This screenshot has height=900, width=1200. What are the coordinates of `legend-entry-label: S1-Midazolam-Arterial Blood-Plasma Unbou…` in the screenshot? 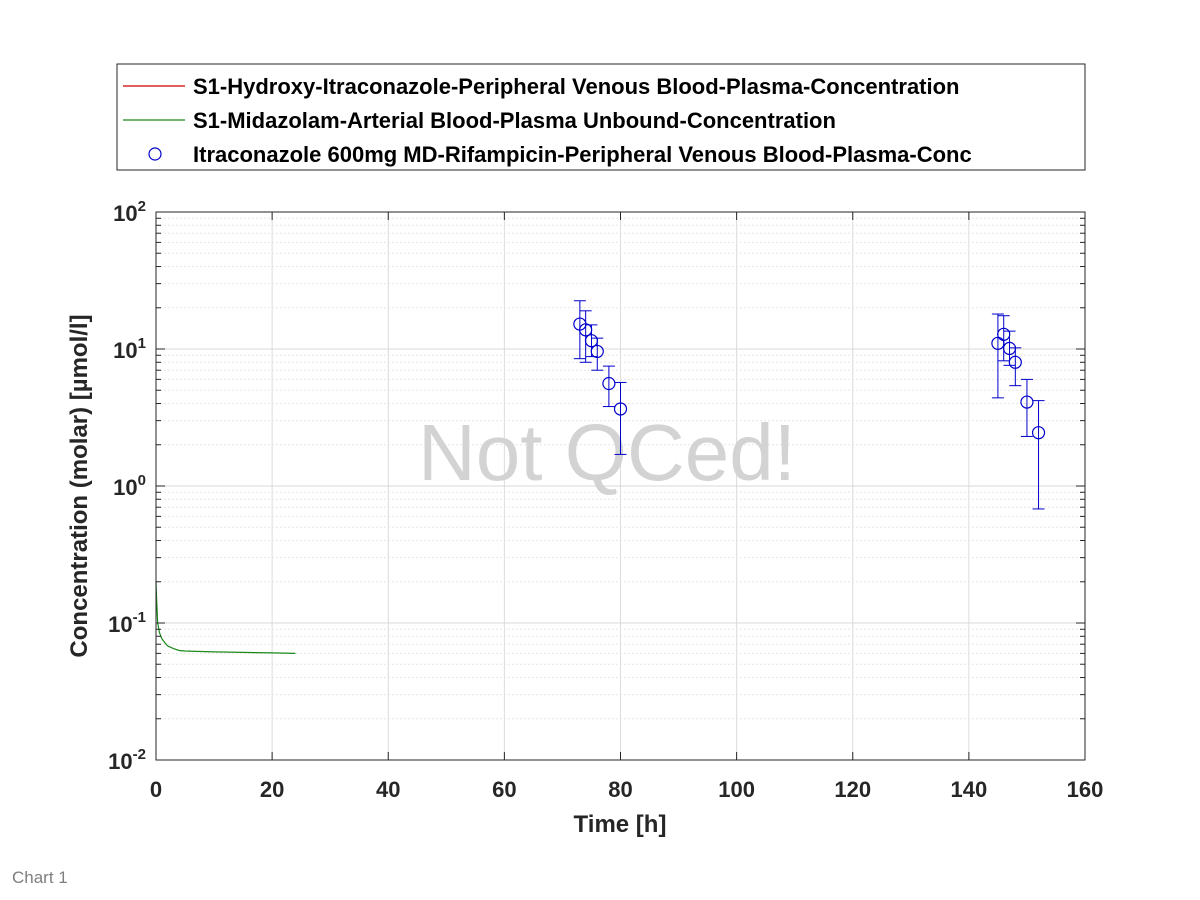 It's located at (514, 120).